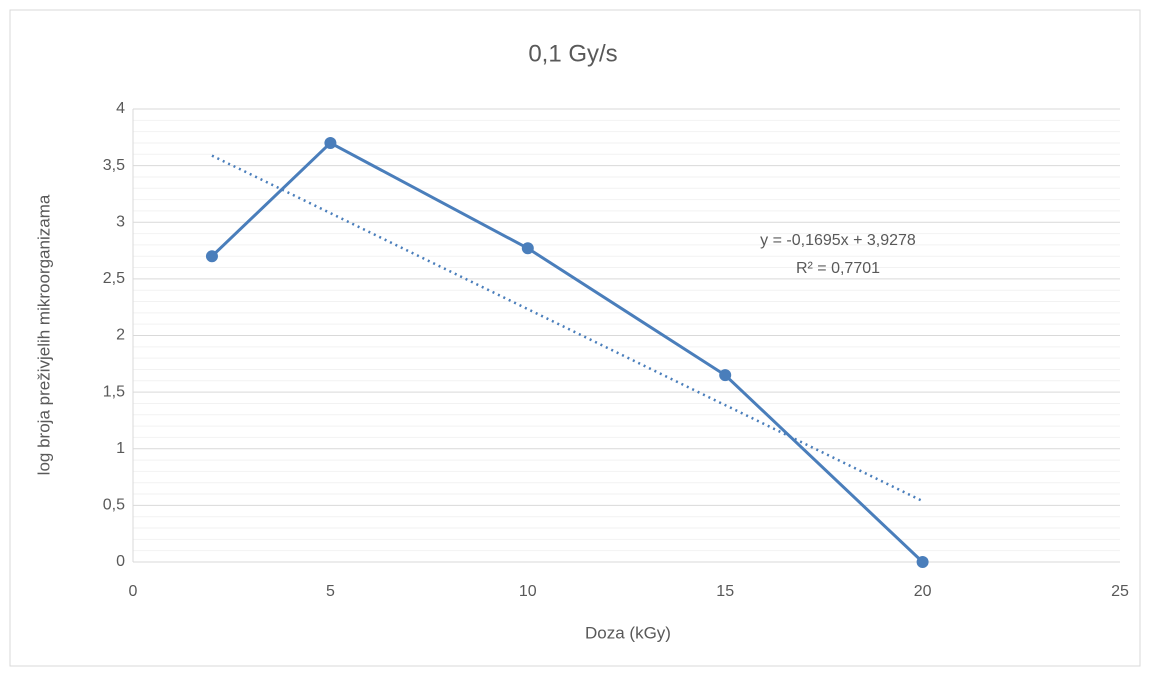  What do you see at coordinates (628, 632) in the screenshot?
I see `x-axis-label: Doza (kGy)` at bounding box center [628, 632].